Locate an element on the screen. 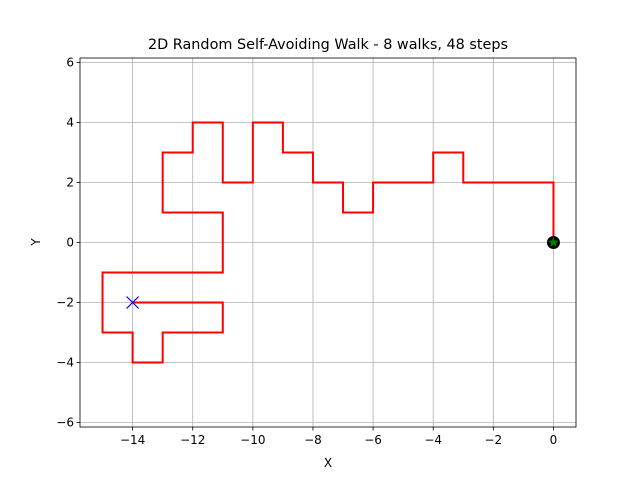 This screenshot has width=640, height=484. y-tick-label: 2 is located at coordinates (70, 183).